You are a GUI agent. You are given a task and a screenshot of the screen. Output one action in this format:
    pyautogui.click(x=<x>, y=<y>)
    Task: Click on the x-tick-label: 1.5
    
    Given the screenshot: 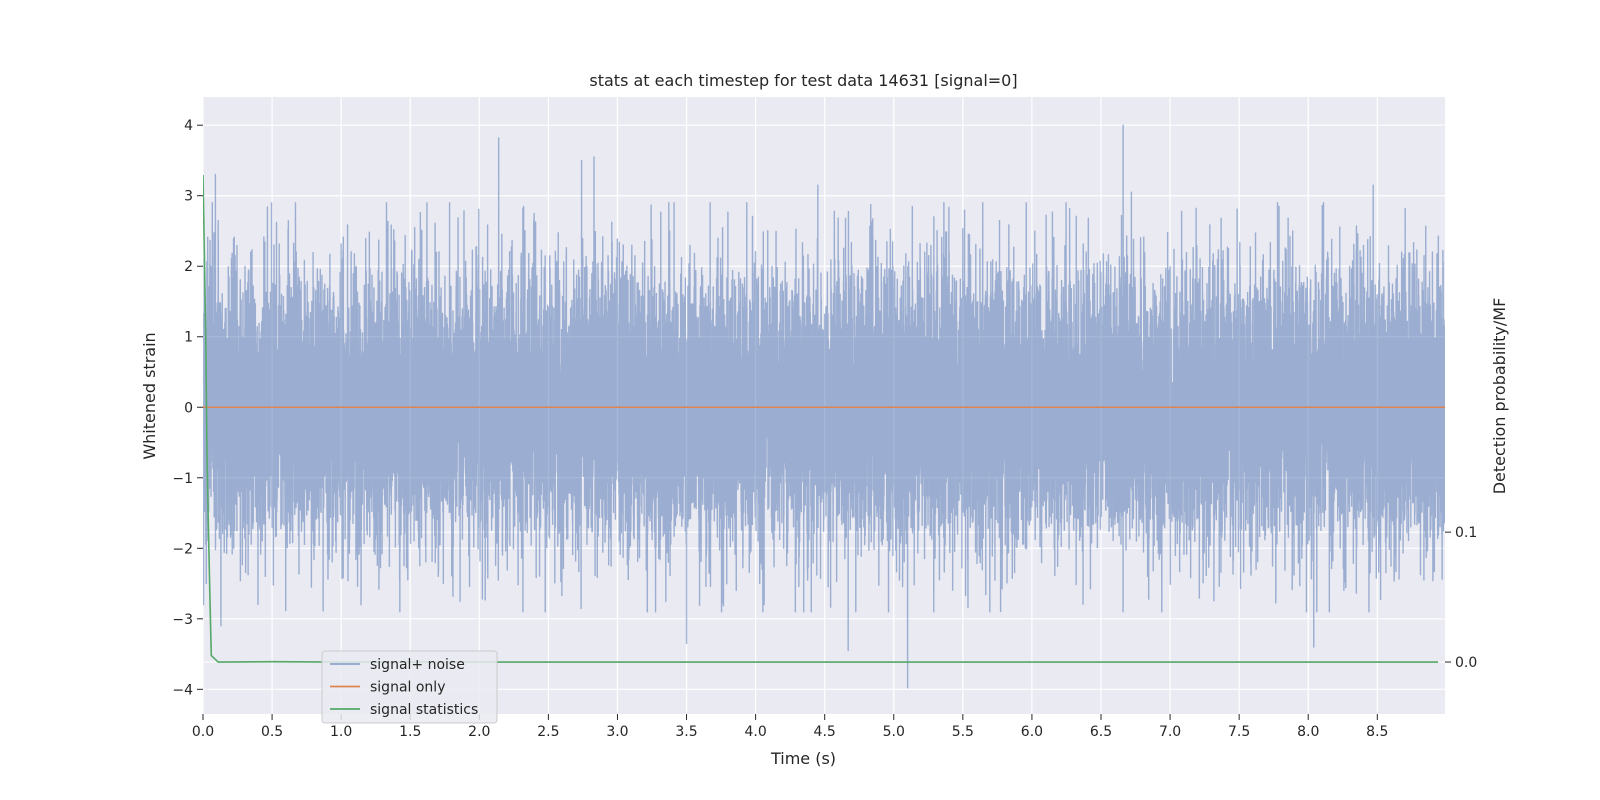 What is the action you would take?
    pyautogui.click(x=410, y=732)
    